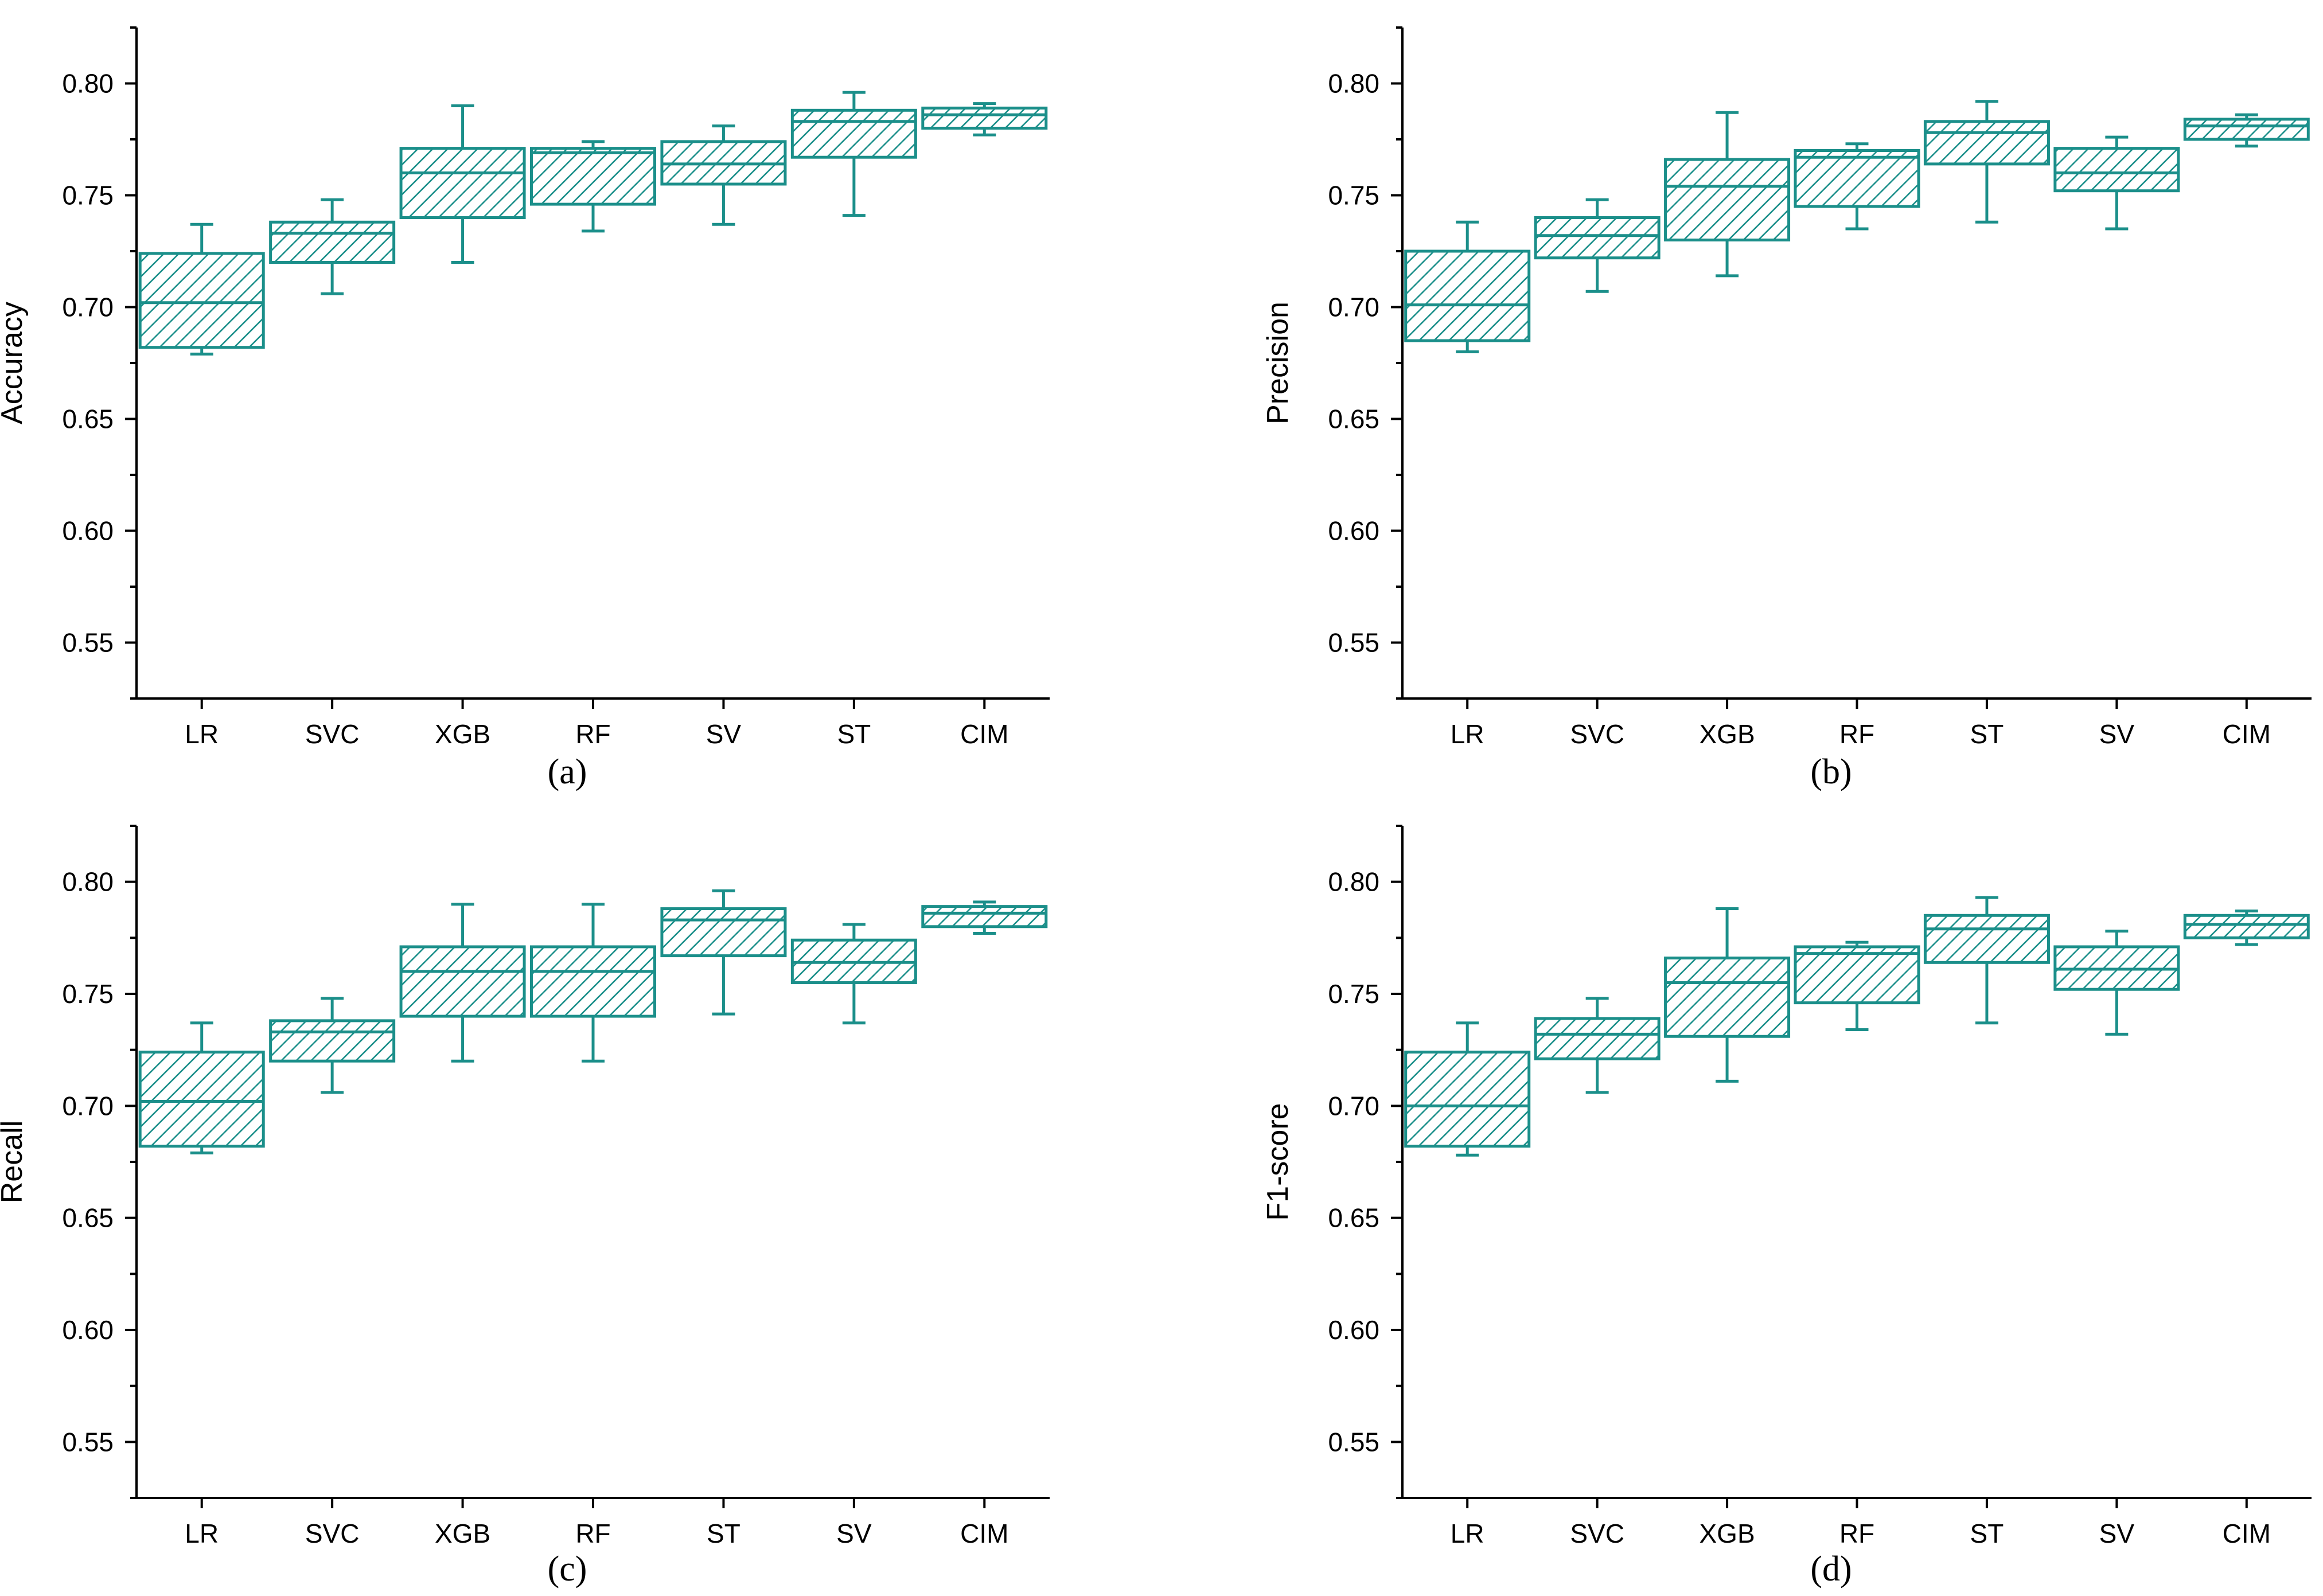  I want to click on panel-caption: (c), so click(567, 1569).